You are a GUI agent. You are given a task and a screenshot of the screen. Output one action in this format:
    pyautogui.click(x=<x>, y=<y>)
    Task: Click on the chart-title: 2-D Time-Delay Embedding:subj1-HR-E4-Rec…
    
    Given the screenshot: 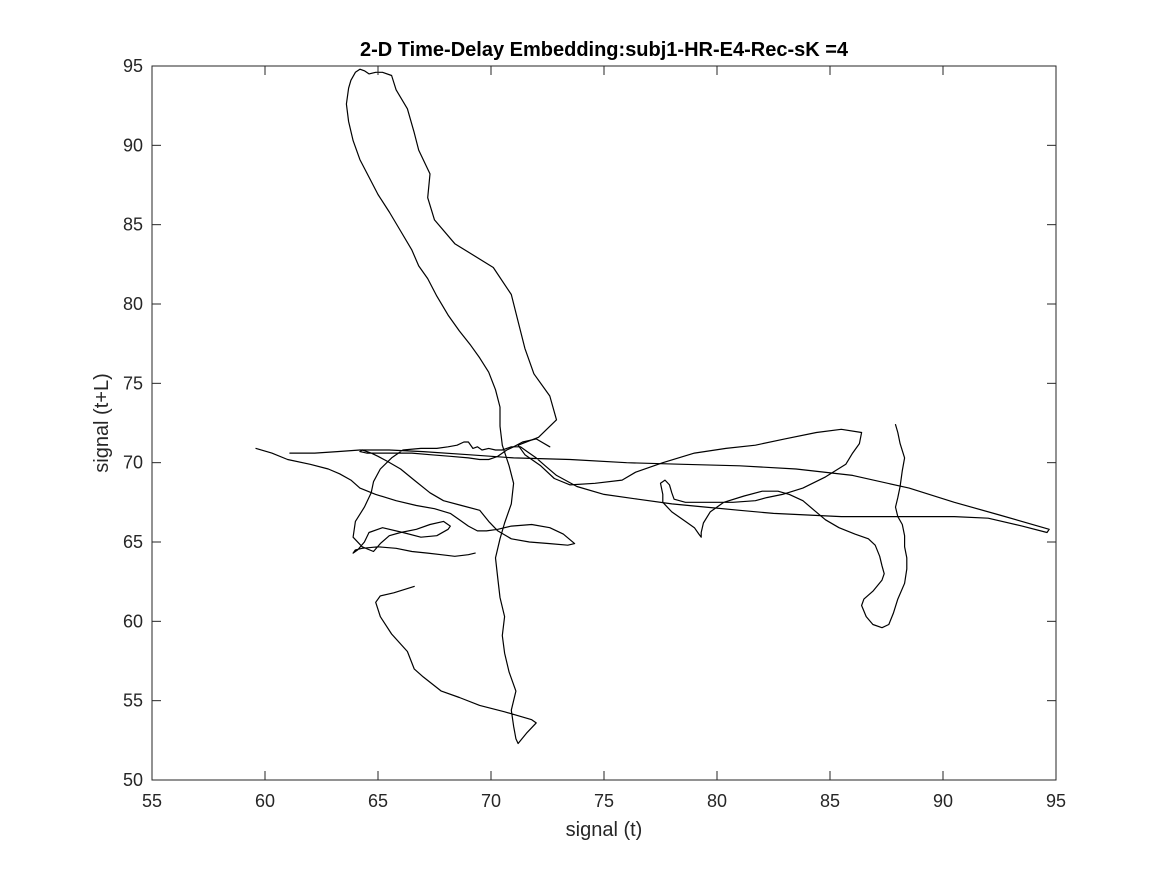 What is the action you would take?
    pyautogui.click(x=604, y=50)
    